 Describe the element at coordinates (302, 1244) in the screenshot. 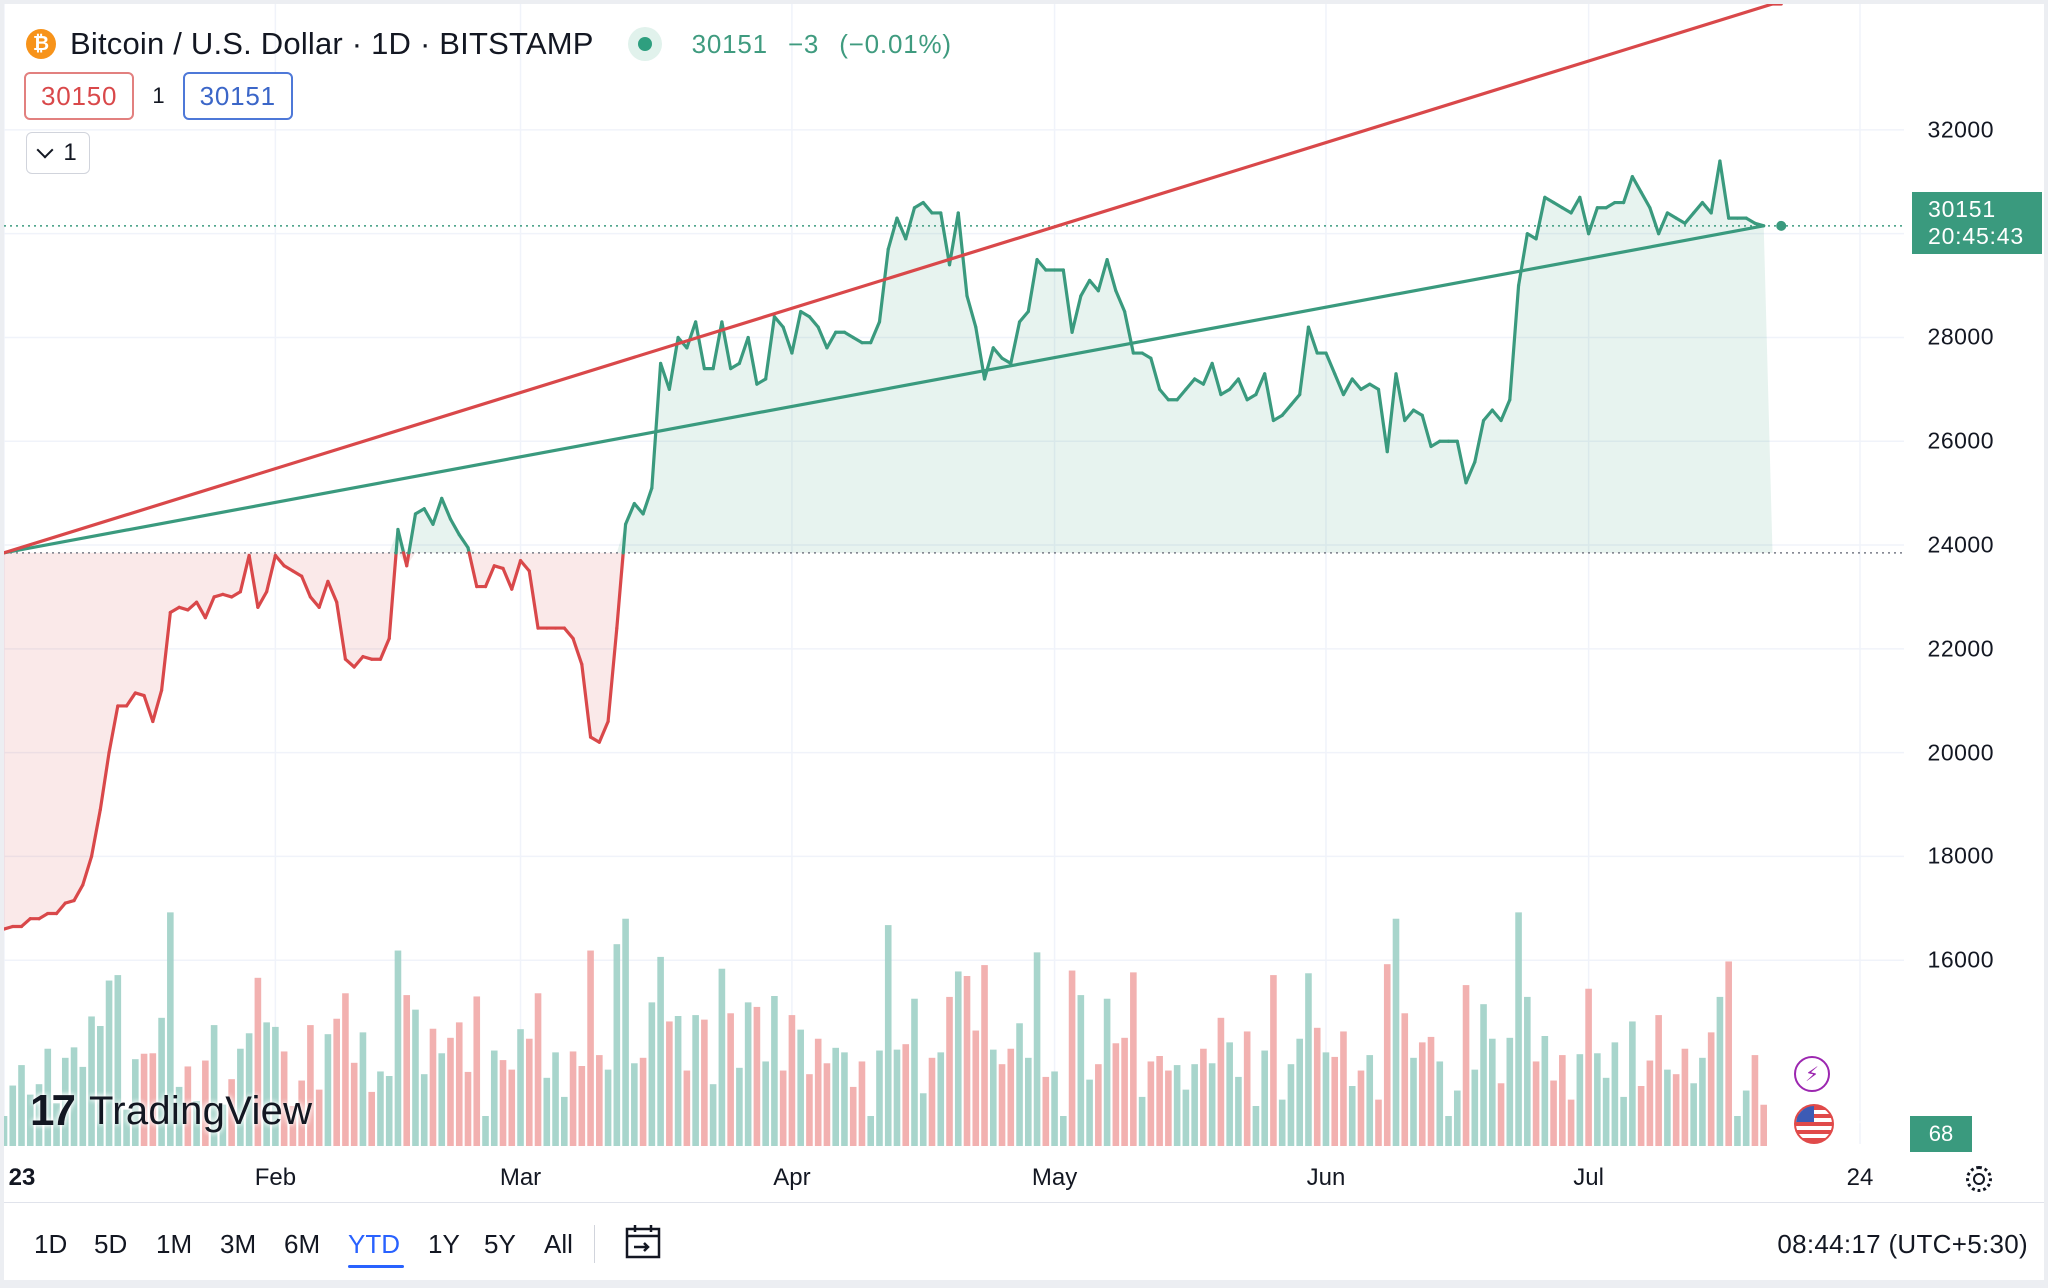

I see `range-button-6m: 6M` at that location.